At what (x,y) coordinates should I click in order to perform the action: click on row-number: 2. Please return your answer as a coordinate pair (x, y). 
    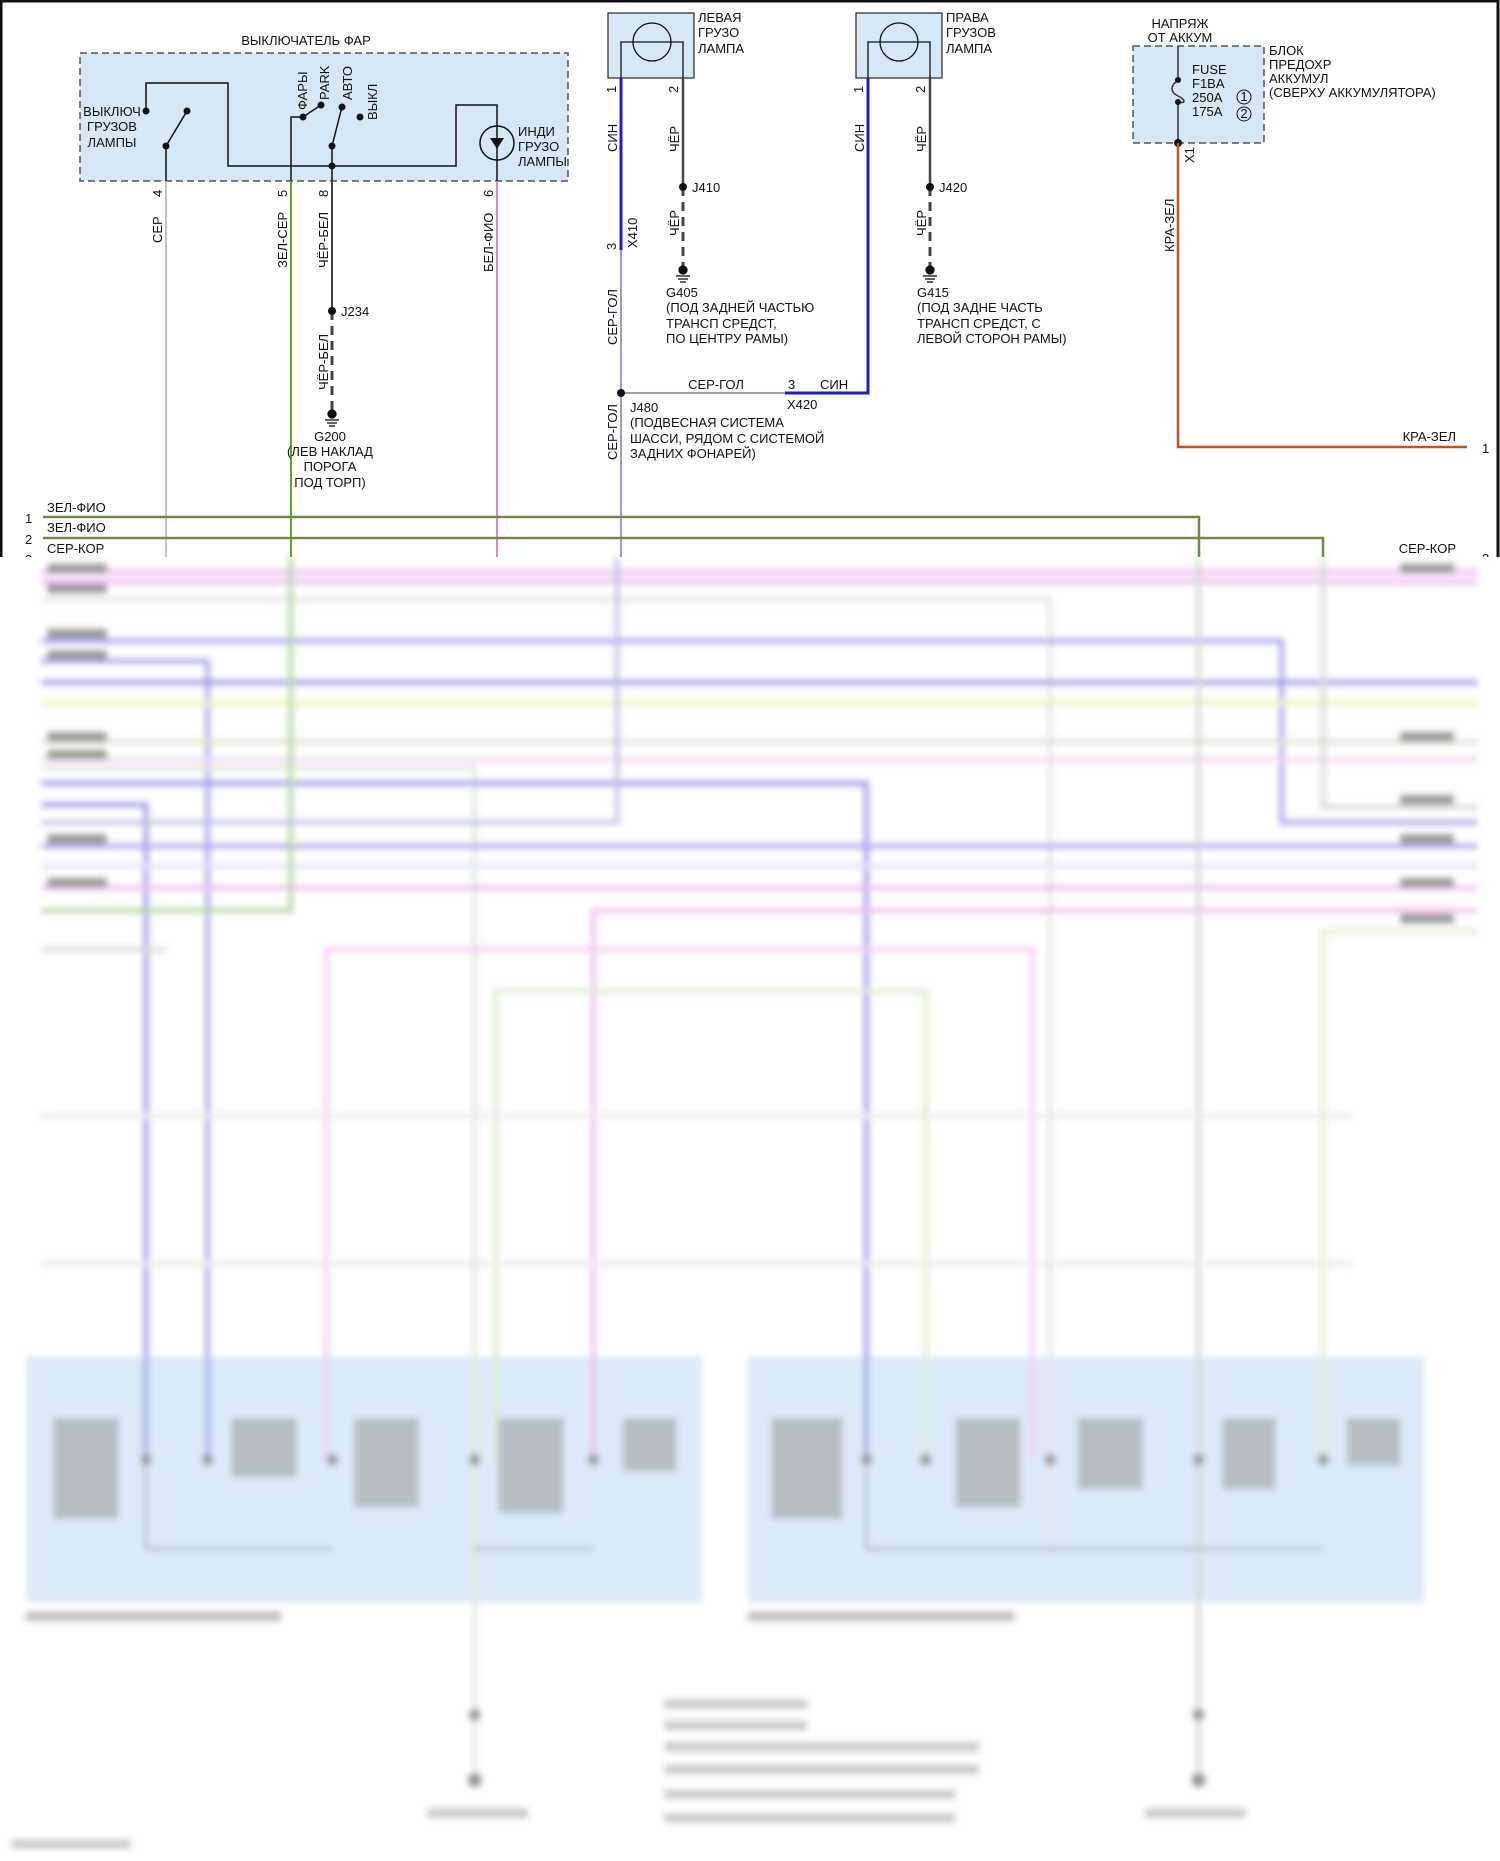
    Looking at the image, I should click on (28, 539).